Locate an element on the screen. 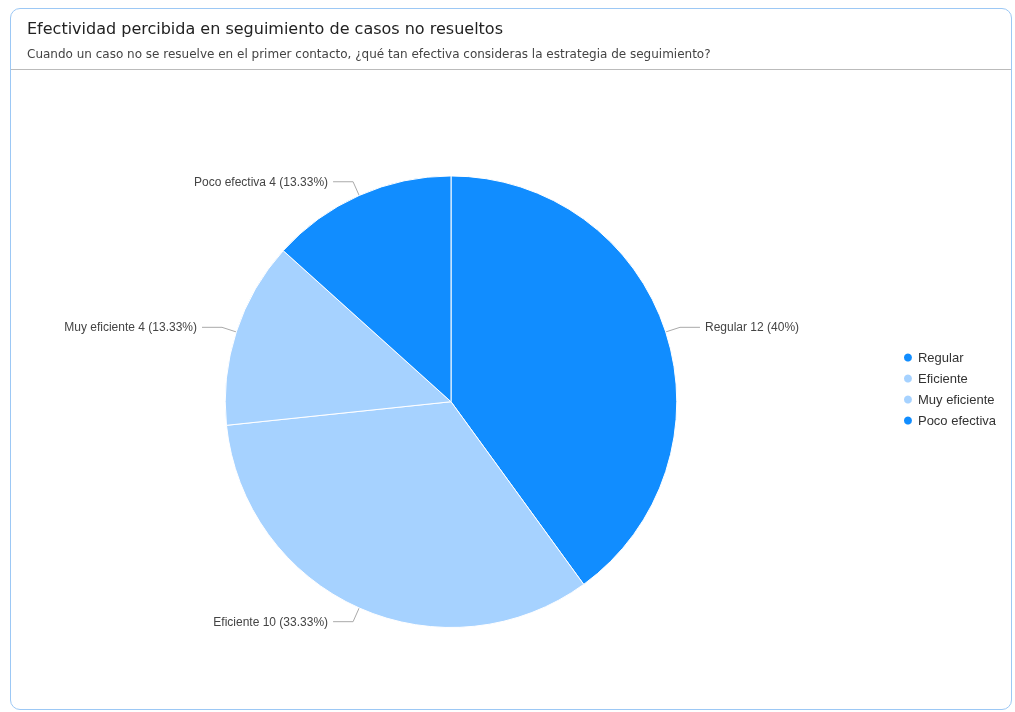 Image resolution: width=1015 pixels, height=712 pixels. chart-subtitle: Cuando un caso no se resuelve en el primer contacto, ¿qué tan efectiva consideras la estrategia de seguimiento? is located at coordinates (369, 54).